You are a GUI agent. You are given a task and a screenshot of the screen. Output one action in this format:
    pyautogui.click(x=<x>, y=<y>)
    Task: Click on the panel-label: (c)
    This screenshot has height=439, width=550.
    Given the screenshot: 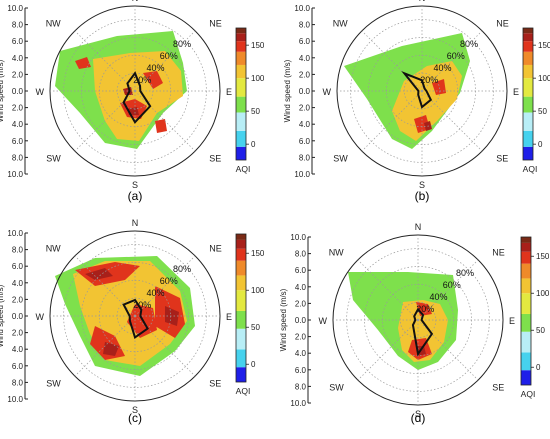 What is the action you would take?
    pyautogui.click(x=135, y=418)
    